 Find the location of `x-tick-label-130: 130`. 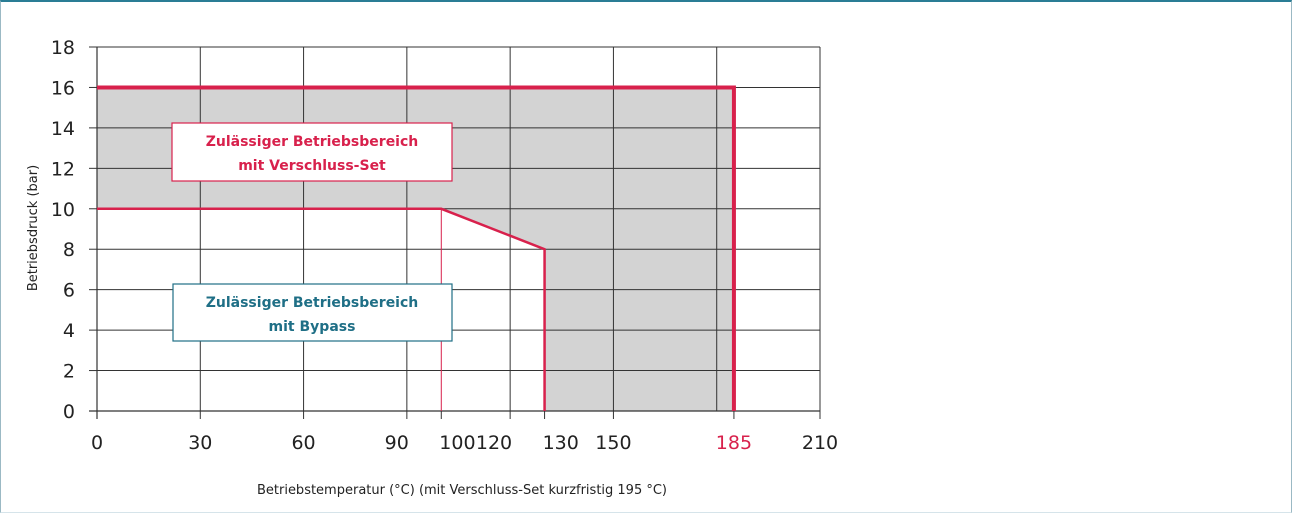

x-tick-label-130: 130 is located at coordinates (561, 443).